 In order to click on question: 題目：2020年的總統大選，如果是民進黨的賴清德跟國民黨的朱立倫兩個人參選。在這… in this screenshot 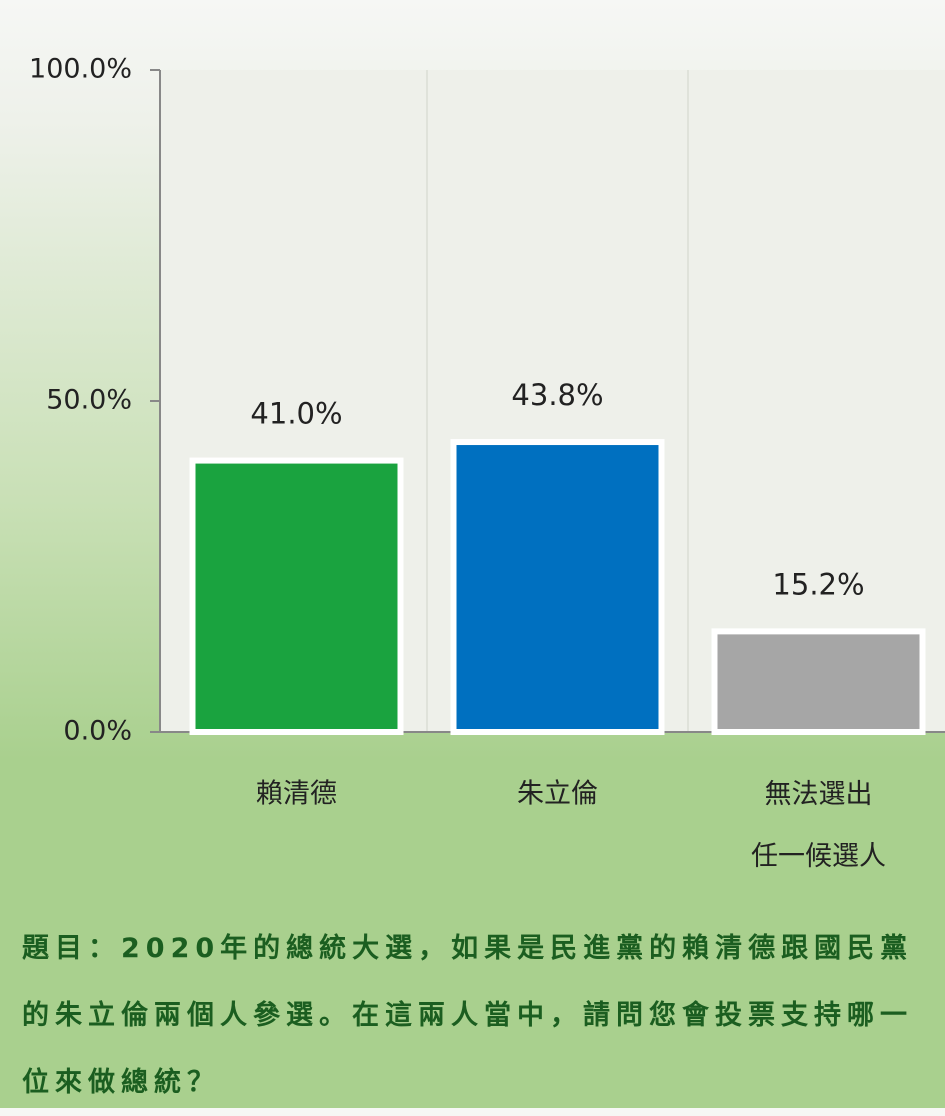, I will do `click(468, 1015)`.